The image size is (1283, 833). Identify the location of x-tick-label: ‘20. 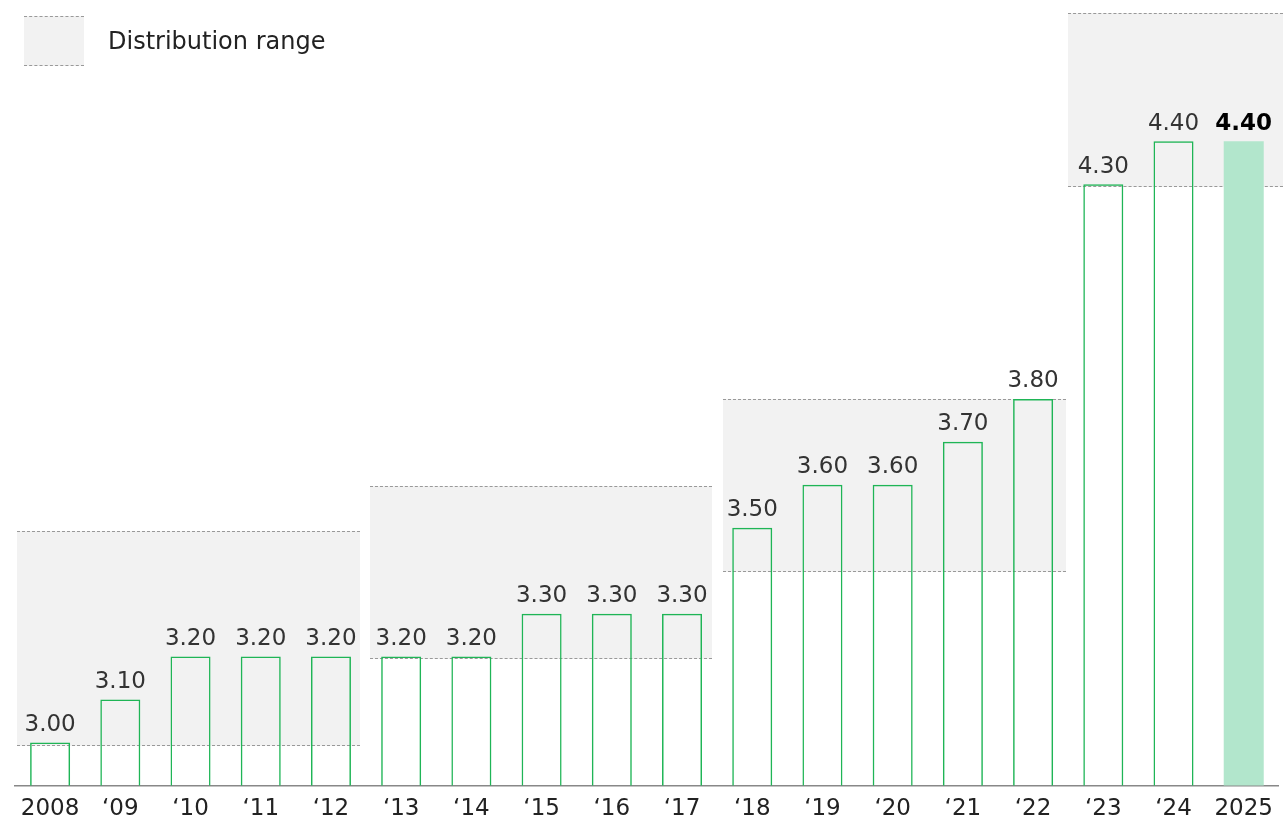
(892, 807).